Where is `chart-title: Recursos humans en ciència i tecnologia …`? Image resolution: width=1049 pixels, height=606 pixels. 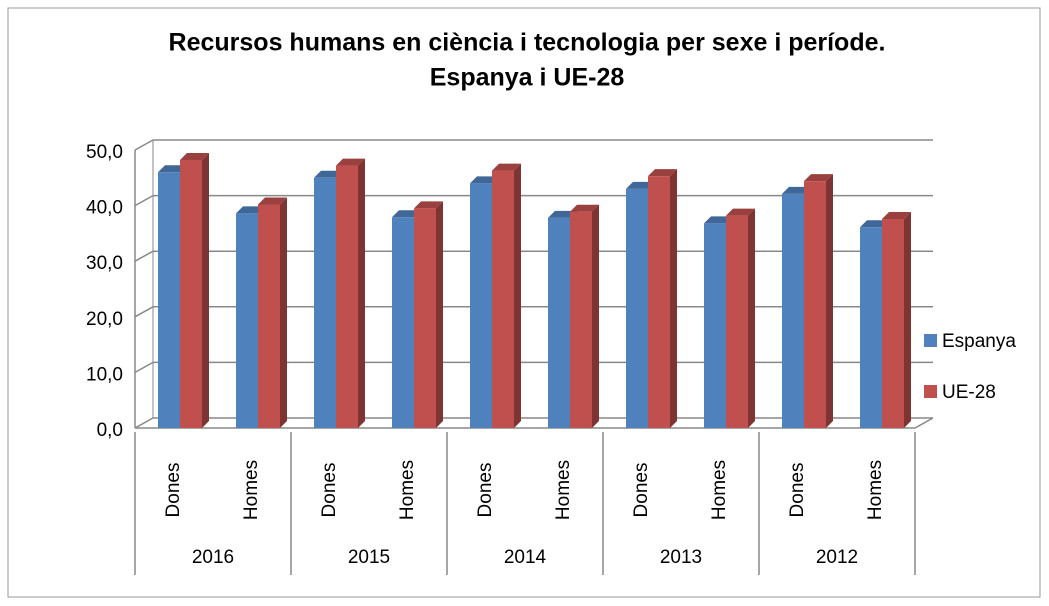
chart-title: Recursos humans en ciència i tecnologia … is located at coordinates (527, 43).